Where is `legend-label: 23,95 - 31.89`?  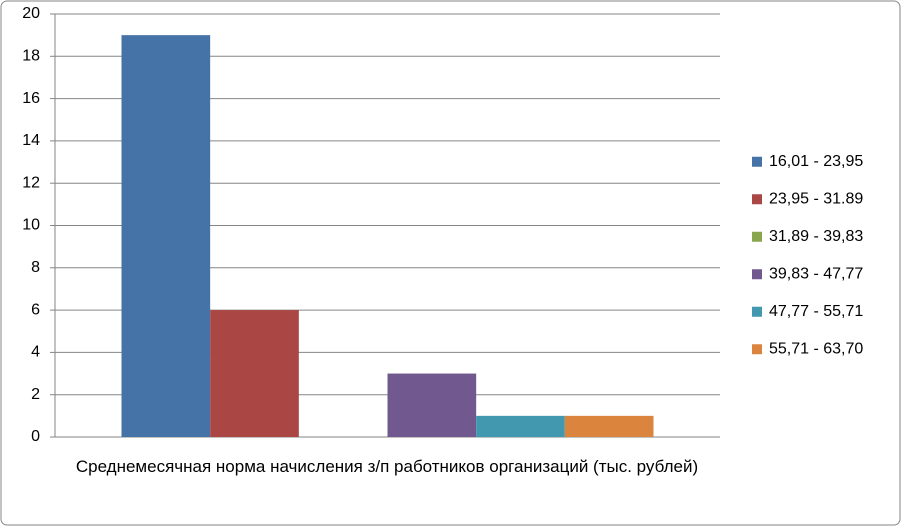 legend-label: 23,95 - 31.89 is located at coordinates (816, 198).